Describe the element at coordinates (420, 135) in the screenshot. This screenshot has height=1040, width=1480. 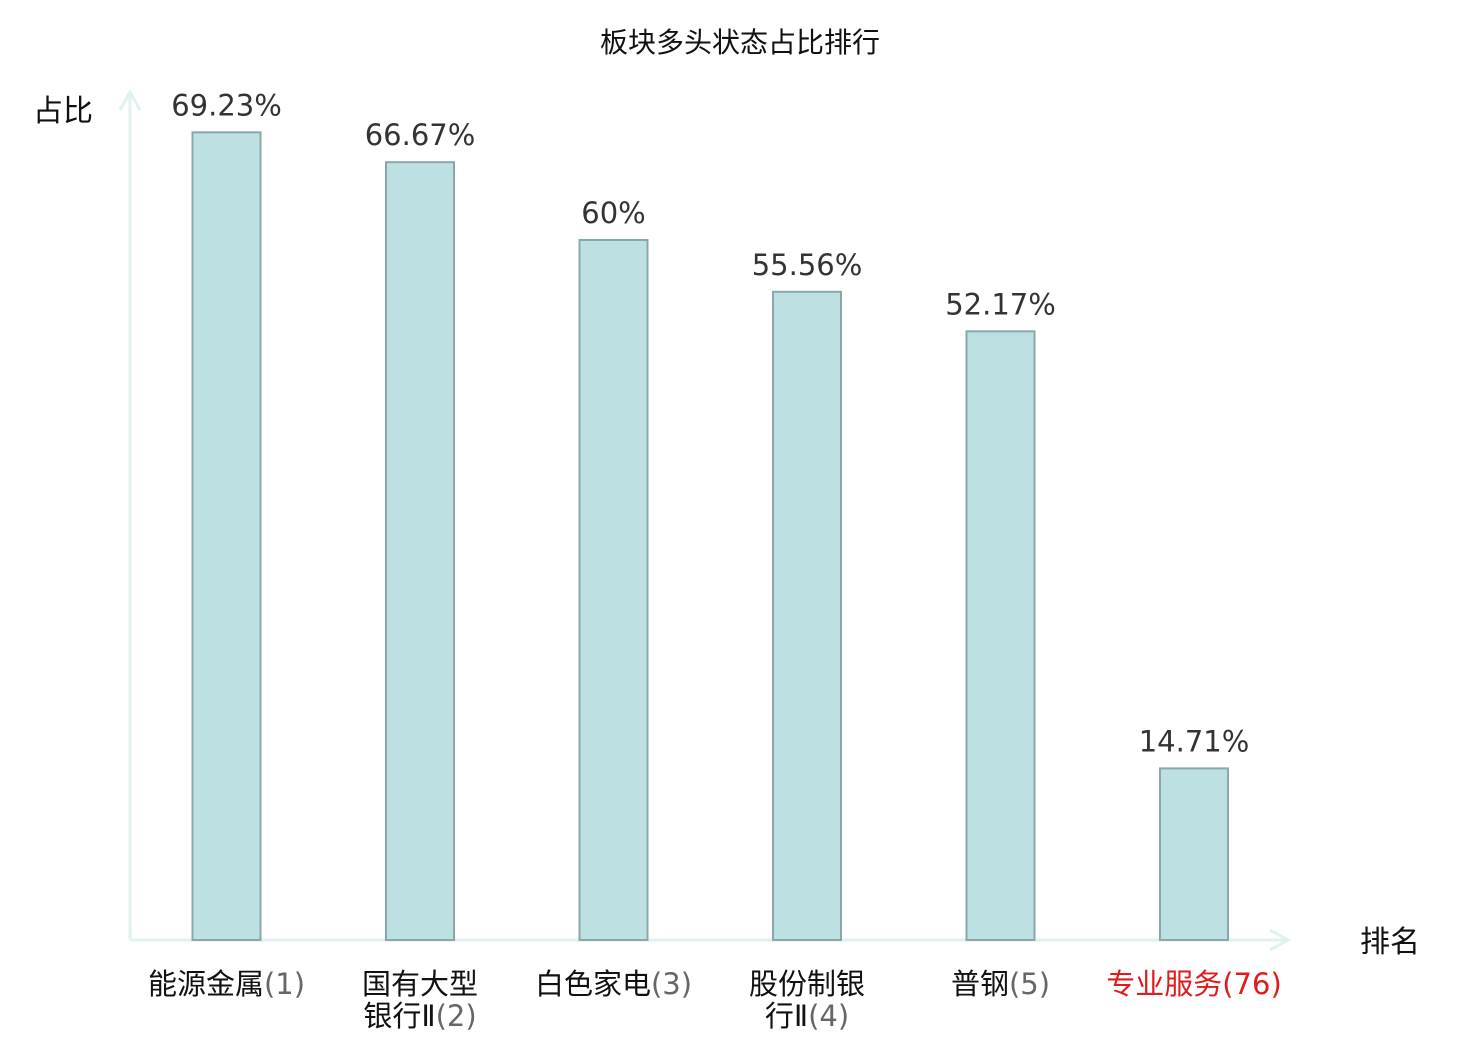
I see `value-label-2: 66.67%` at that location.